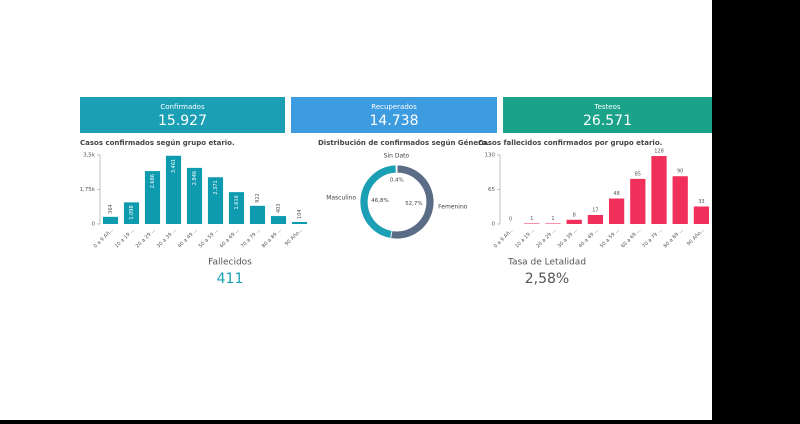  Describe the element at coordinates (510, 220) in the screenshot. I see `data-label: 0` at that location.